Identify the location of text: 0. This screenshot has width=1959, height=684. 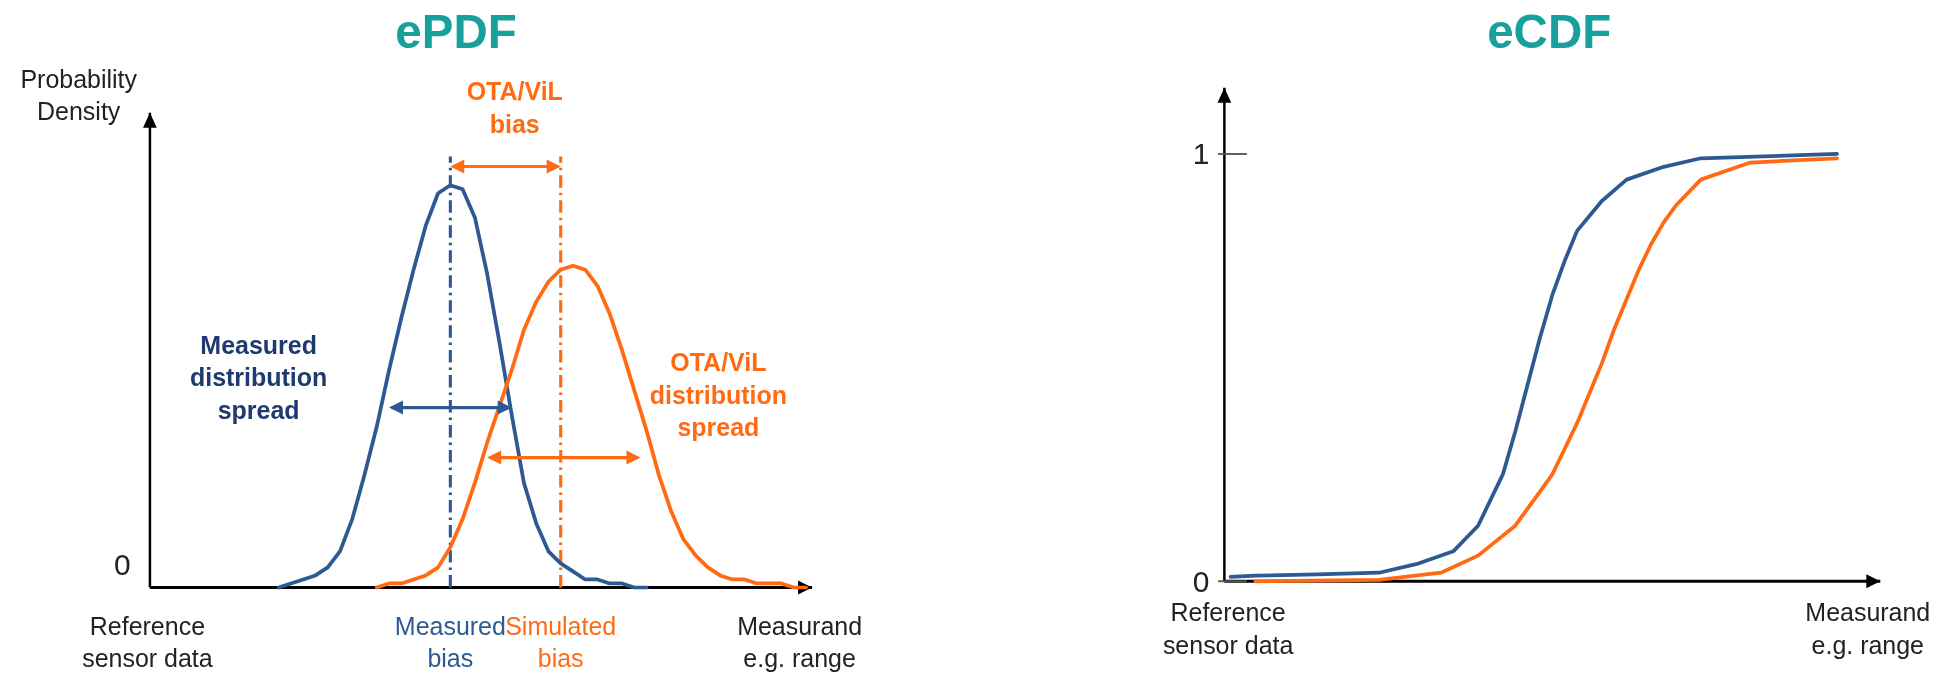
(122, 565).